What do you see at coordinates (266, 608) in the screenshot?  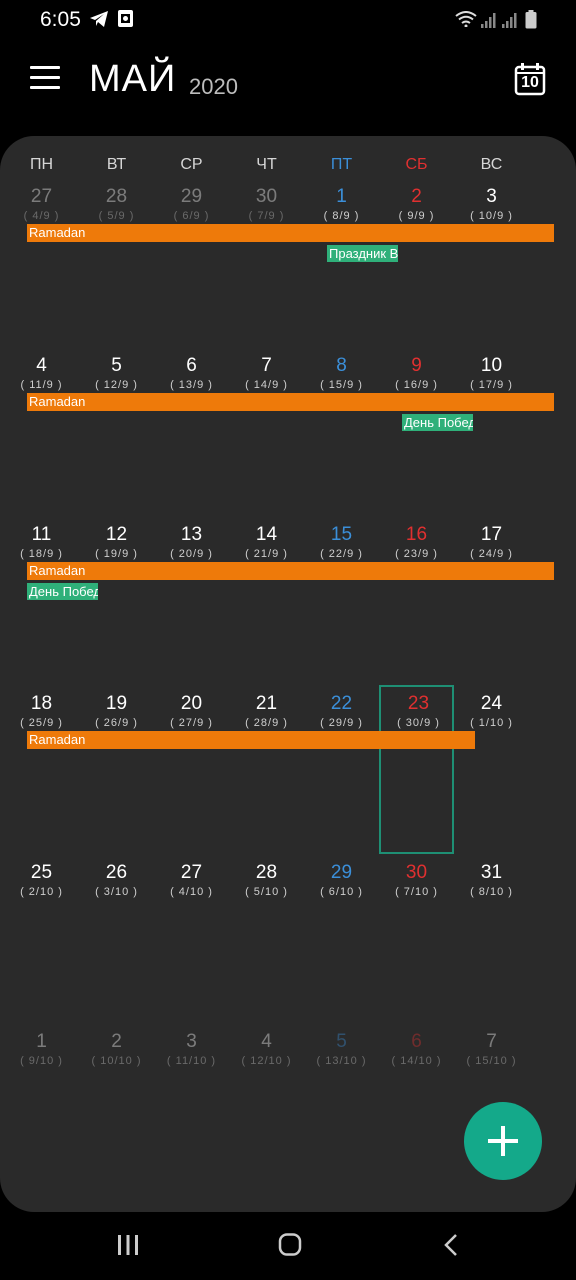 I see `day-cell: 14 ( 21/9 )` at bounding box center [266, 608].